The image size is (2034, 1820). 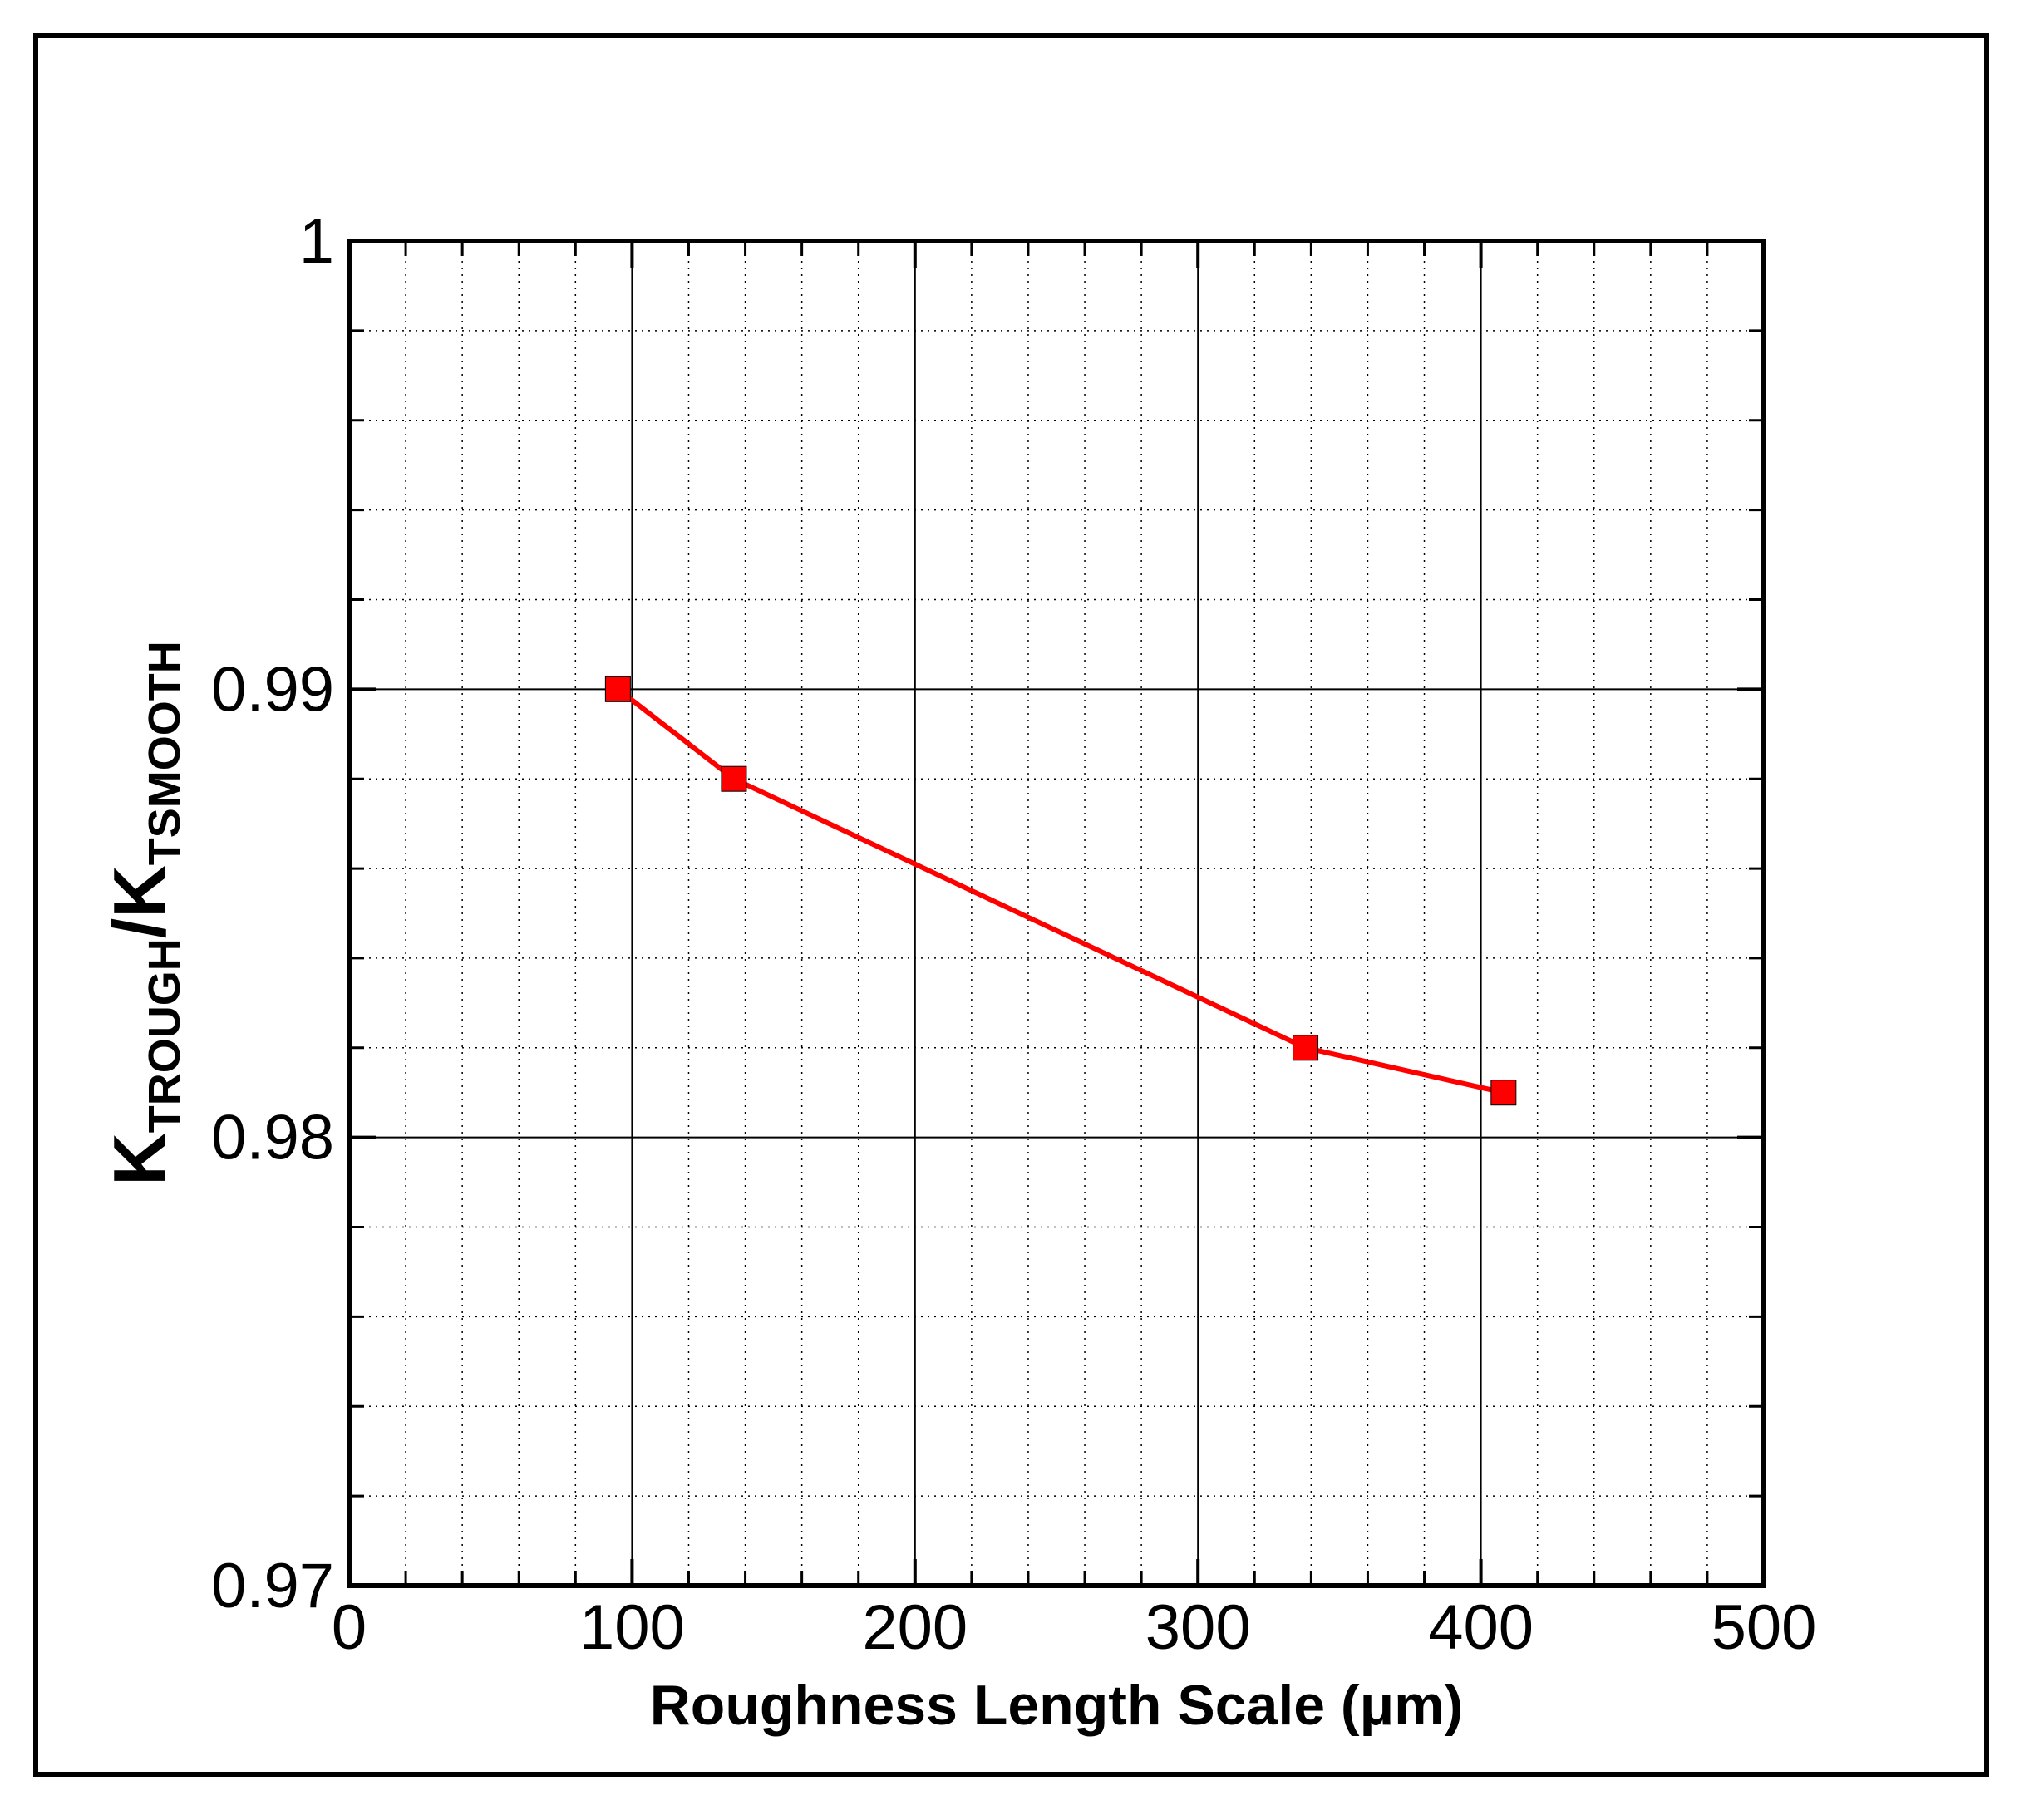 What do you see at coordinates (139, 1159) in the screenshot?
I see `y-axis-title-k1: K` at bounding box center [139, 1159].